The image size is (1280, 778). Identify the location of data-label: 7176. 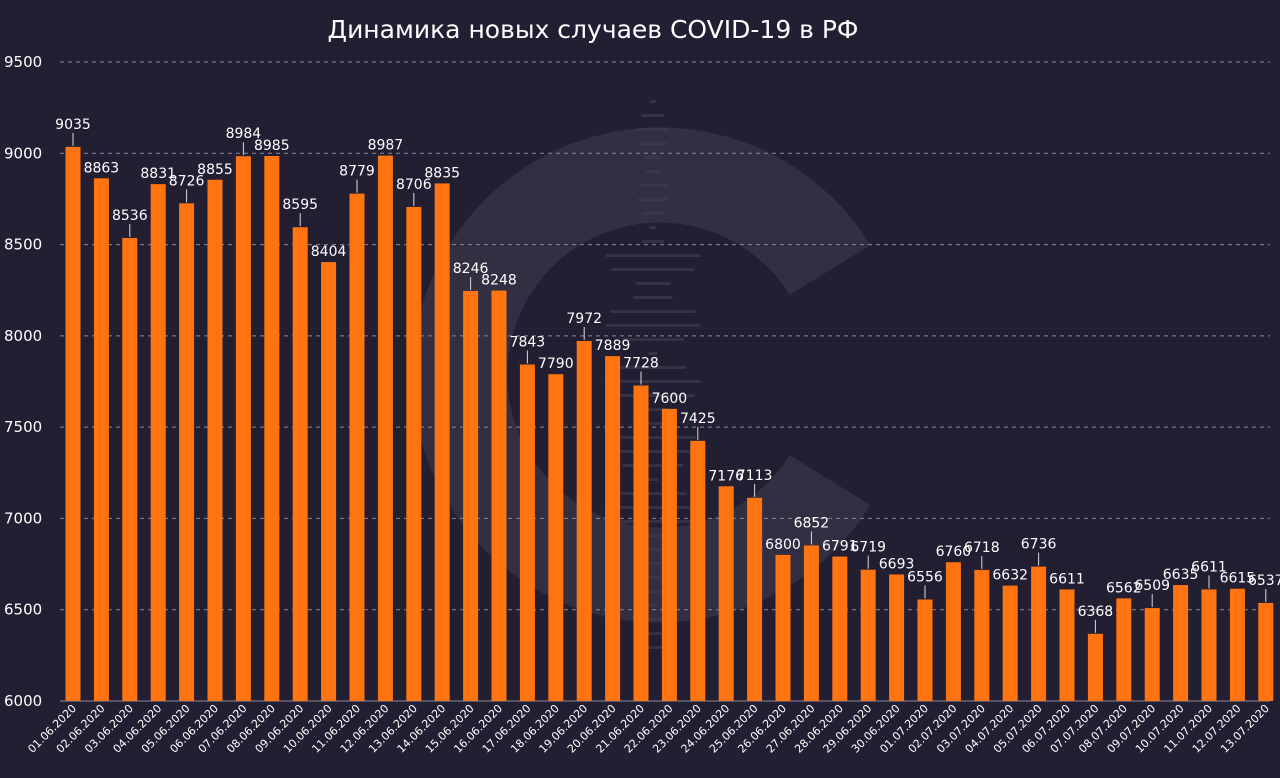
(726, 476).